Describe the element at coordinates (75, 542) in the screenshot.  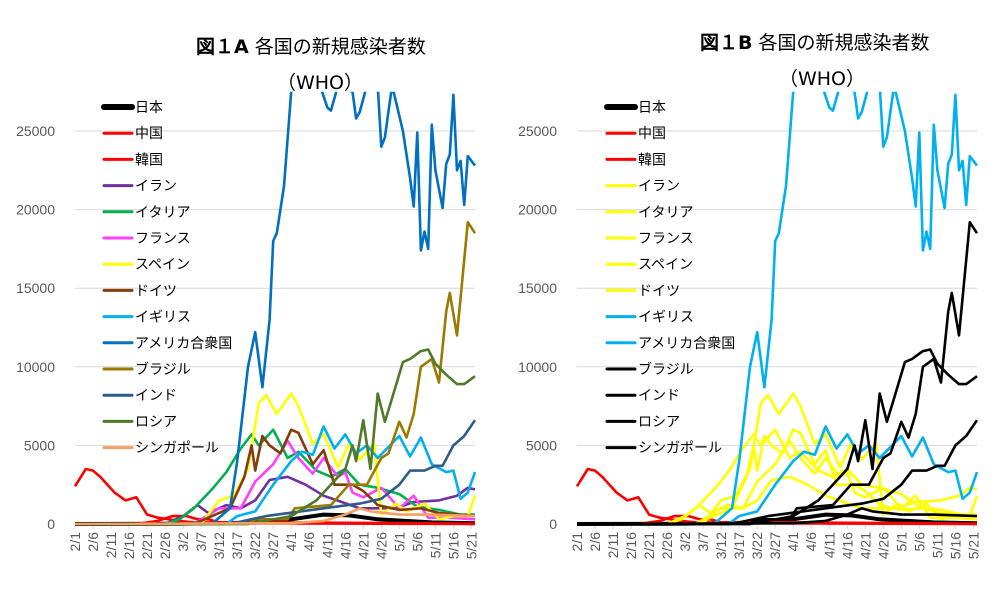
I see `x-tick-label: 2/1` at that location.